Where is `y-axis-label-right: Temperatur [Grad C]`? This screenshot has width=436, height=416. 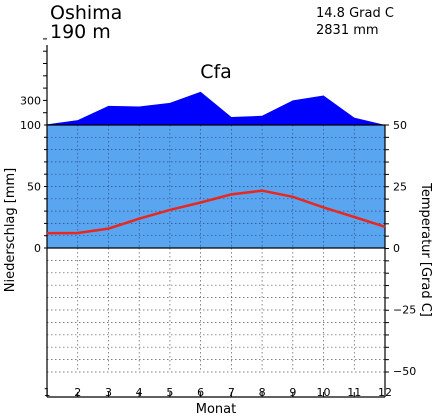 y-axis-label-right: Temperatur [Grad C] is located at coordinates (425, 249).